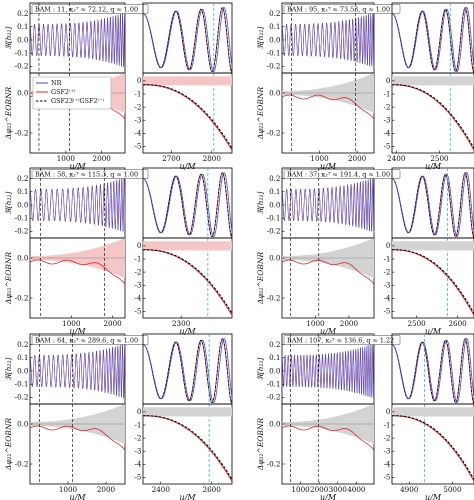  What do you see at coordinates (274, 397) in the screenshot?
I see `bam107-strain-y-tick-label: -0.2` at bounding box center [274, 397].